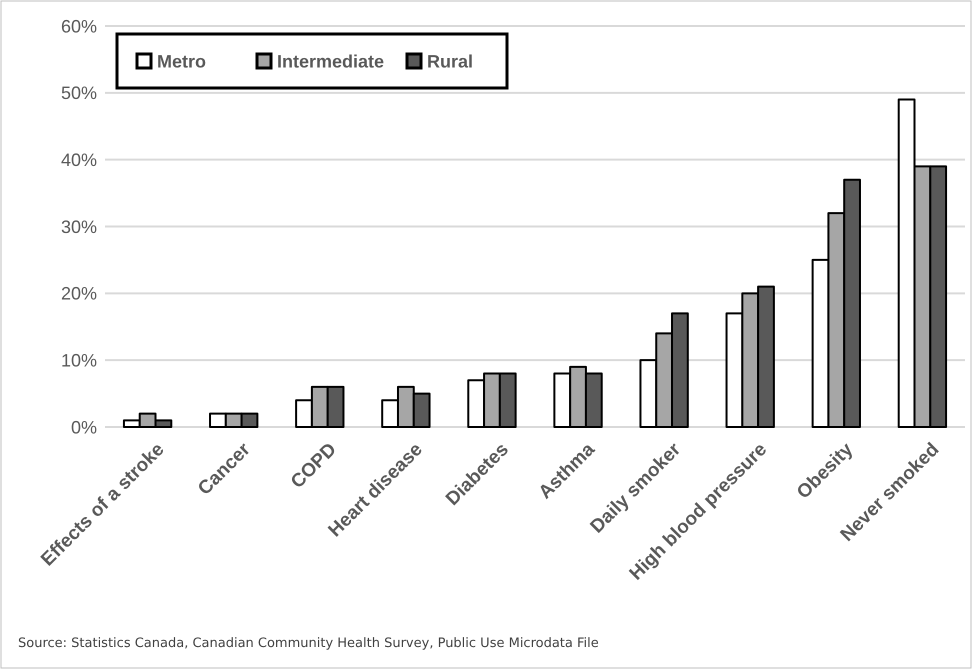 The width and height of the screenshot is (972, 669). I want to click on source-note: Source: Statistics Canada, Canadian Community Health Survey, Public Use Microdata File, so click(308, 643).